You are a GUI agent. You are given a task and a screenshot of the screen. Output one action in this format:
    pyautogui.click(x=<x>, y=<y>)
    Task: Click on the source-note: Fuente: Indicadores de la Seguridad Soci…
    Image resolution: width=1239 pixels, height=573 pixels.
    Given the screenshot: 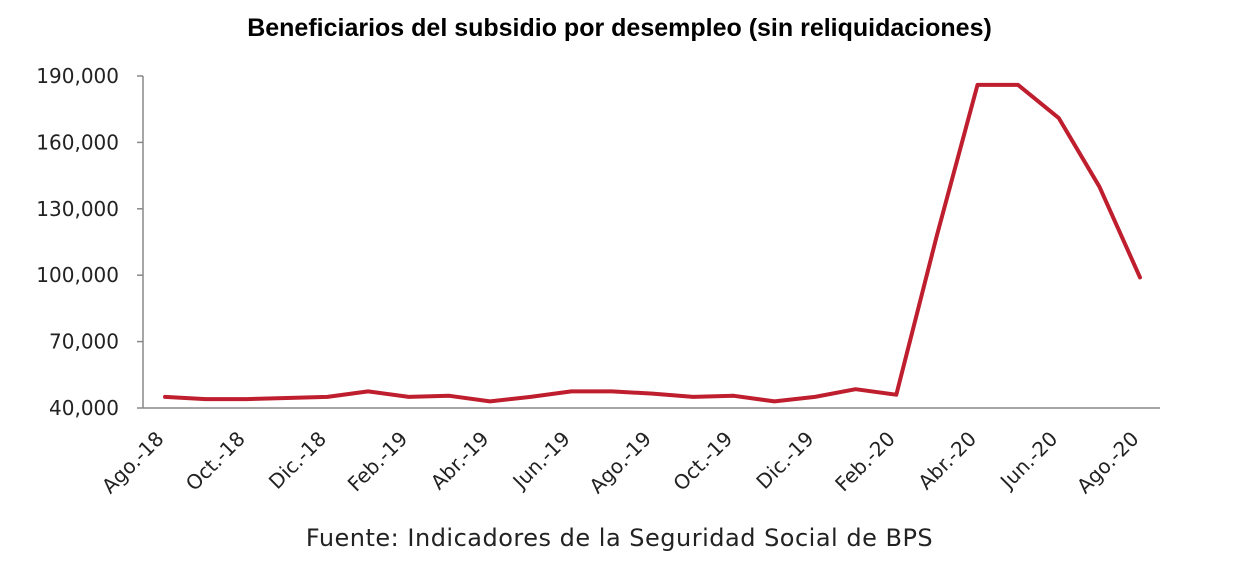 What is the action you would take?
    pyautogui.click(x=619, y=538)
    